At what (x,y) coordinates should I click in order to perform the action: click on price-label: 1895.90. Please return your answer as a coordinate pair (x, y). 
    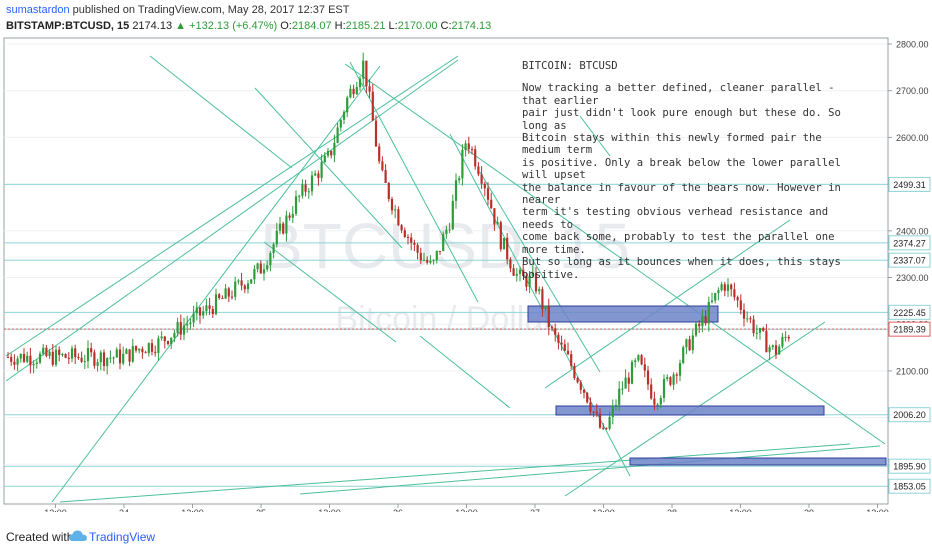
    Looking at the image, I should click on (909, 467).